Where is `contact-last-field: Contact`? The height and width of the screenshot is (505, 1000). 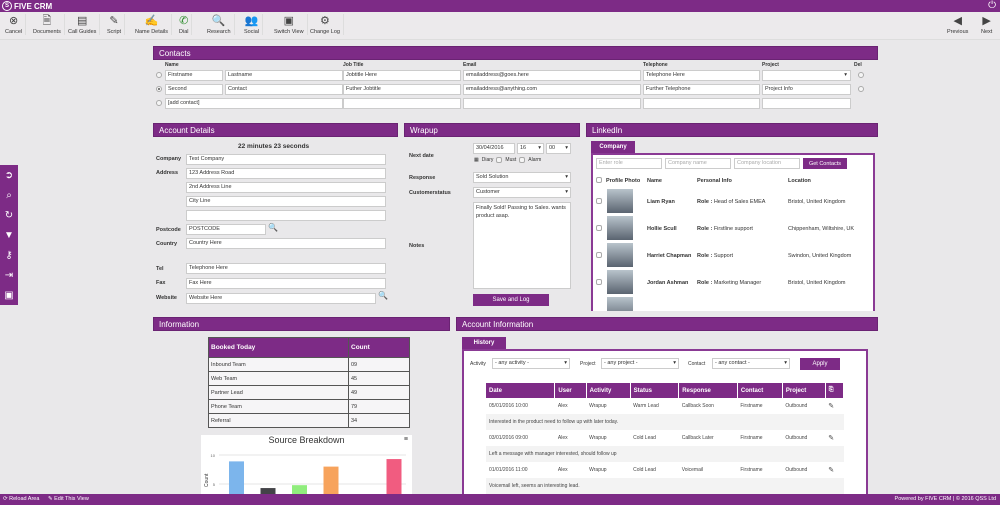
contact-last-field: Contact is located at coordinates (284, 89).